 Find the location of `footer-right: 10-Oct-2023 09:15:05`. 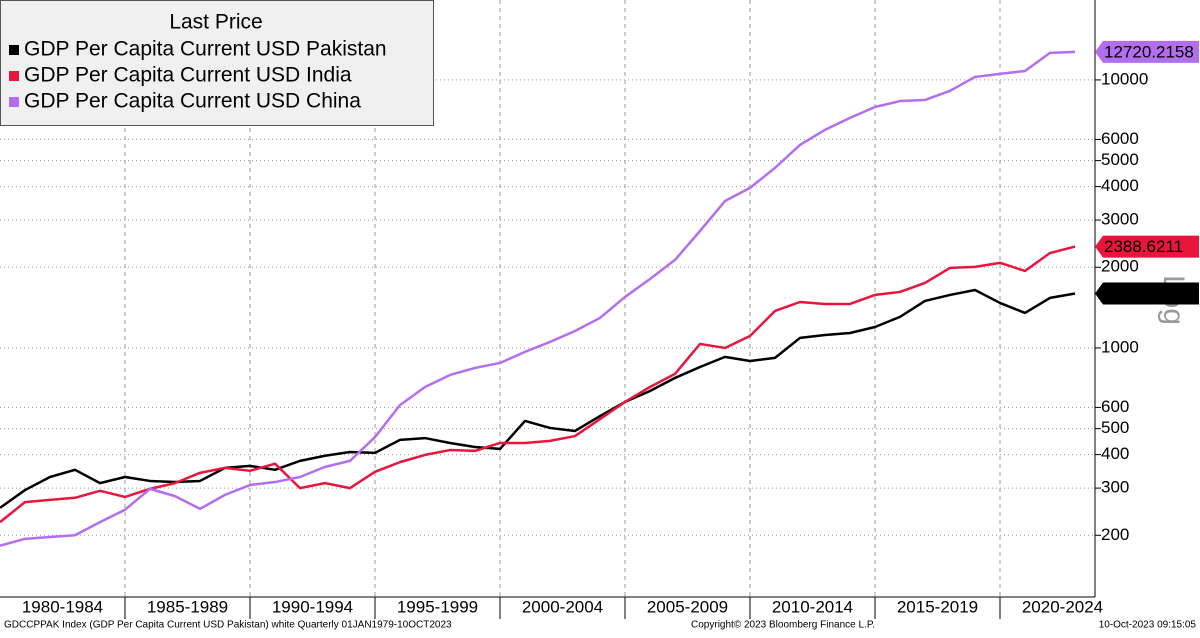

footer-right: 10-Oct-2023 09:15:05 is located at coordinates (1148, 625).